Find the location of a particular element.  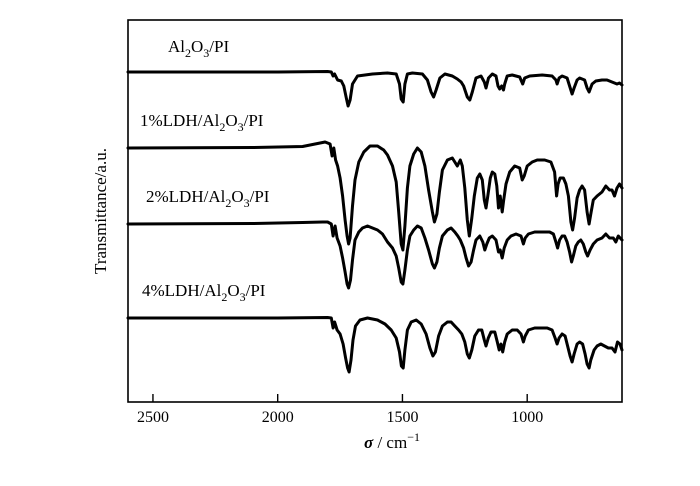

x-axis-symbol: σ is located at coordinates (369, 442).